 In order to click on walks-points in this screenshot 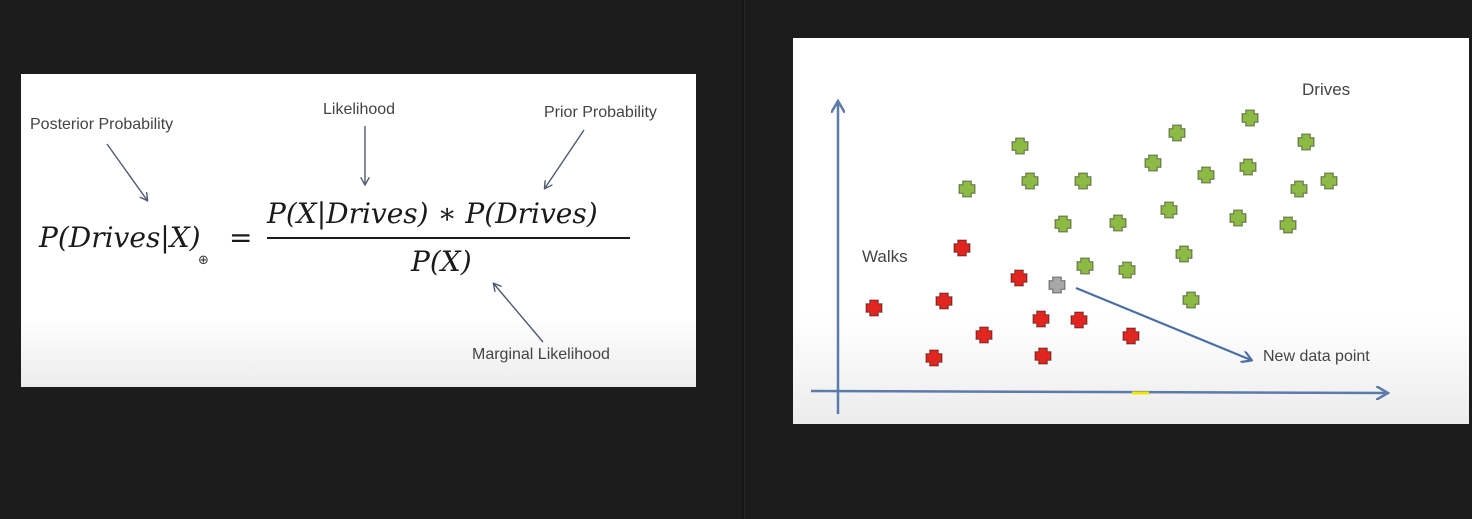, I will do `click(1002, 303)`.